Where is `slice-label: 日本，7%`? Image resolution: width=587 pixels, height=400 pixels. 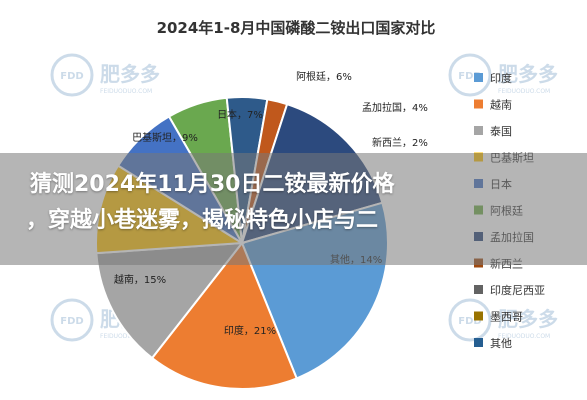
slice-label: 日本，7% is located at coordinates (240, 114).